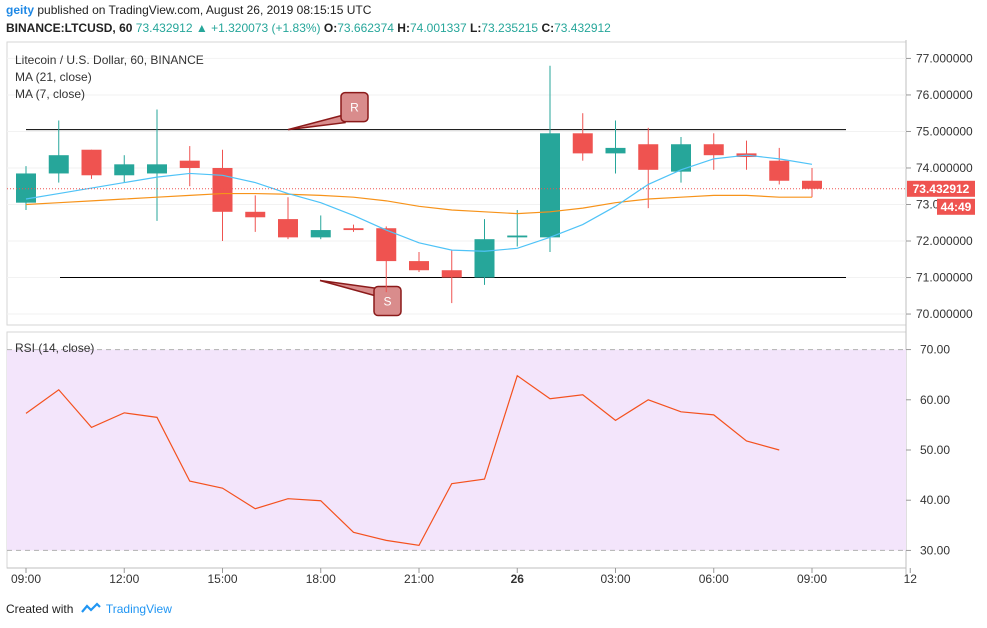  I want to click on ma21-legend: MA (21, close), so click(53, 77).